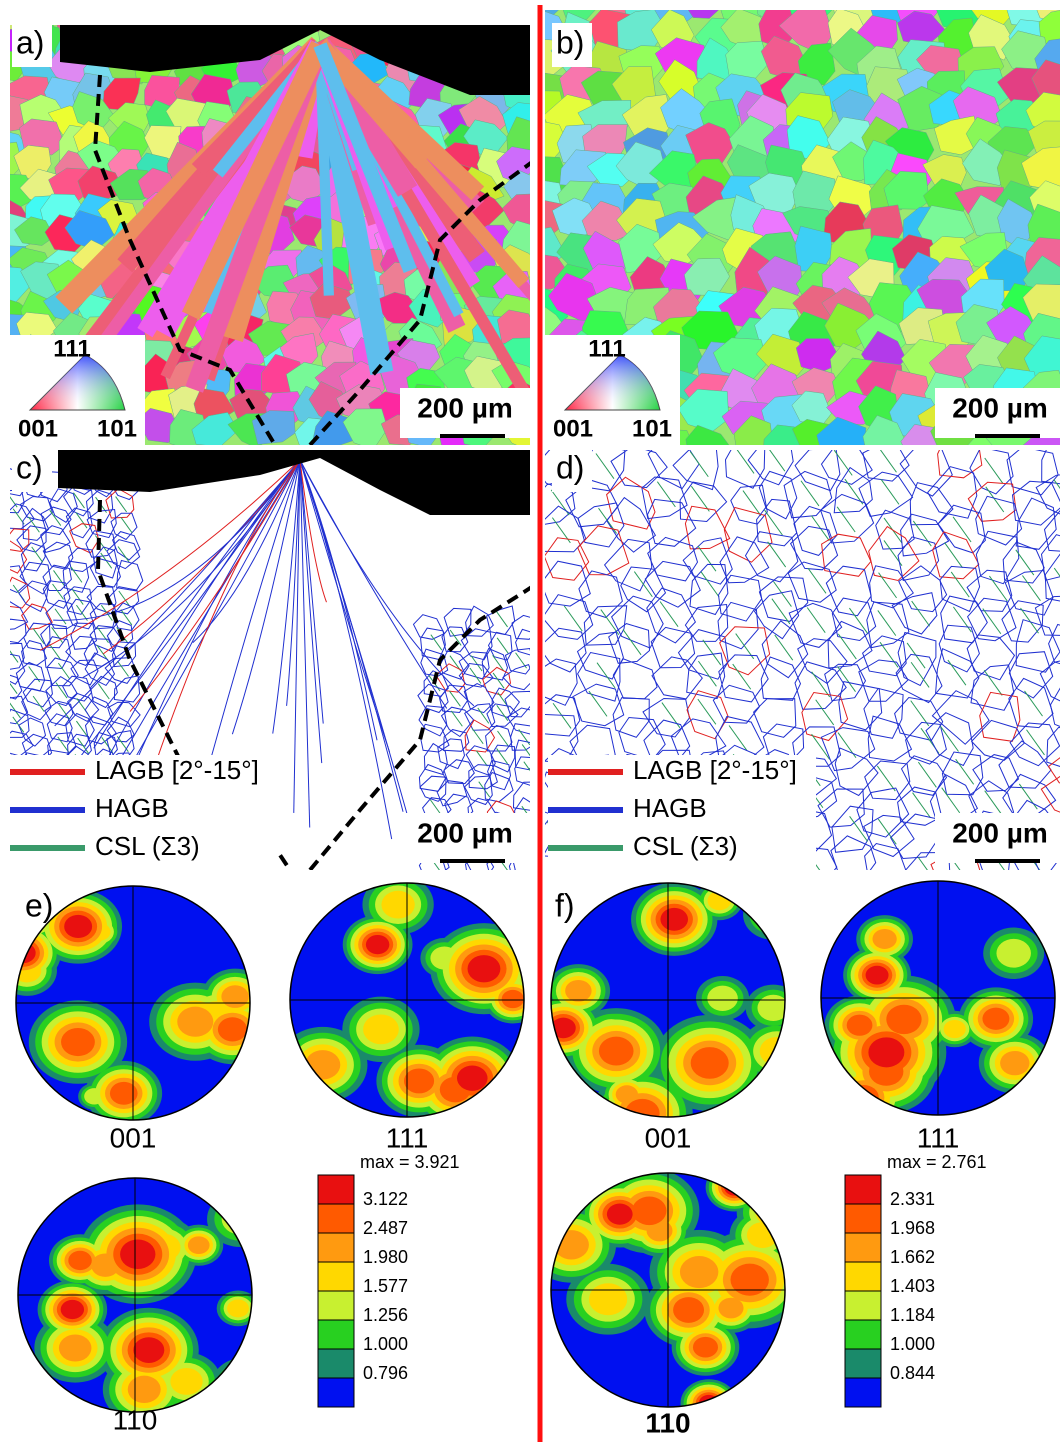  Describe the element at coordinates (294, 482) in the screenshot. I see `black-region` at that location.